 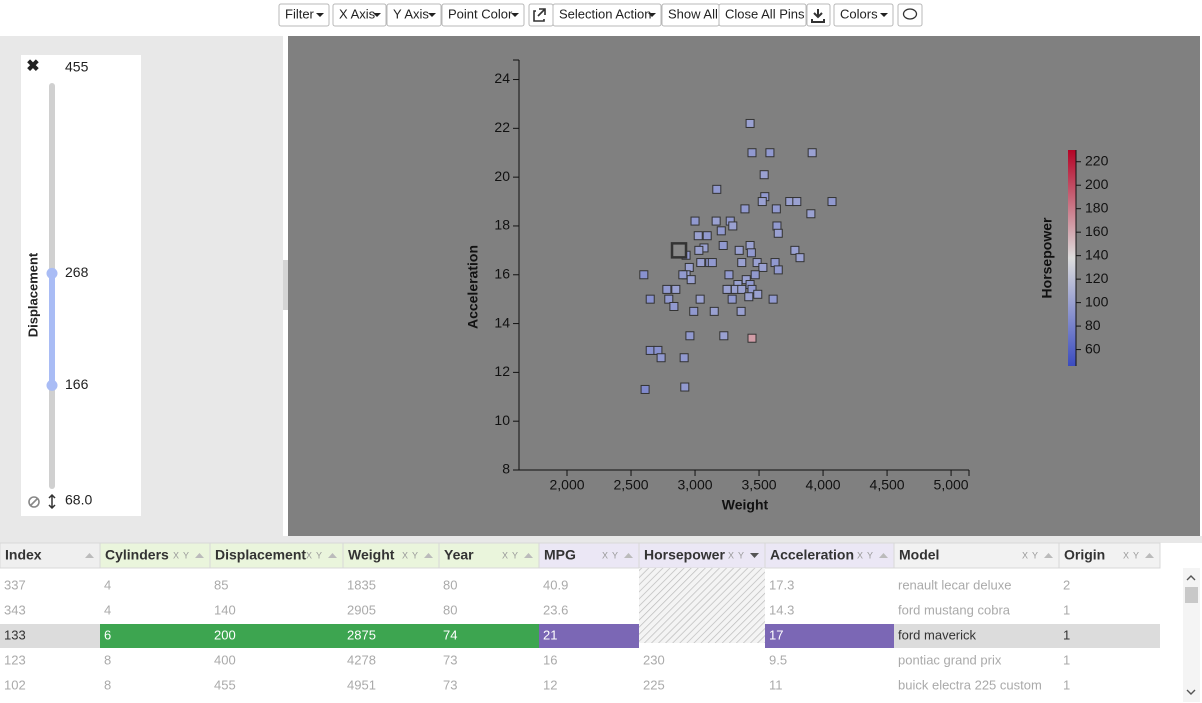 What do you see at coordinates (954, 609) in the screenshot?
I see `table-cell: ford mustang cobra` at bounding box center [954, 609].